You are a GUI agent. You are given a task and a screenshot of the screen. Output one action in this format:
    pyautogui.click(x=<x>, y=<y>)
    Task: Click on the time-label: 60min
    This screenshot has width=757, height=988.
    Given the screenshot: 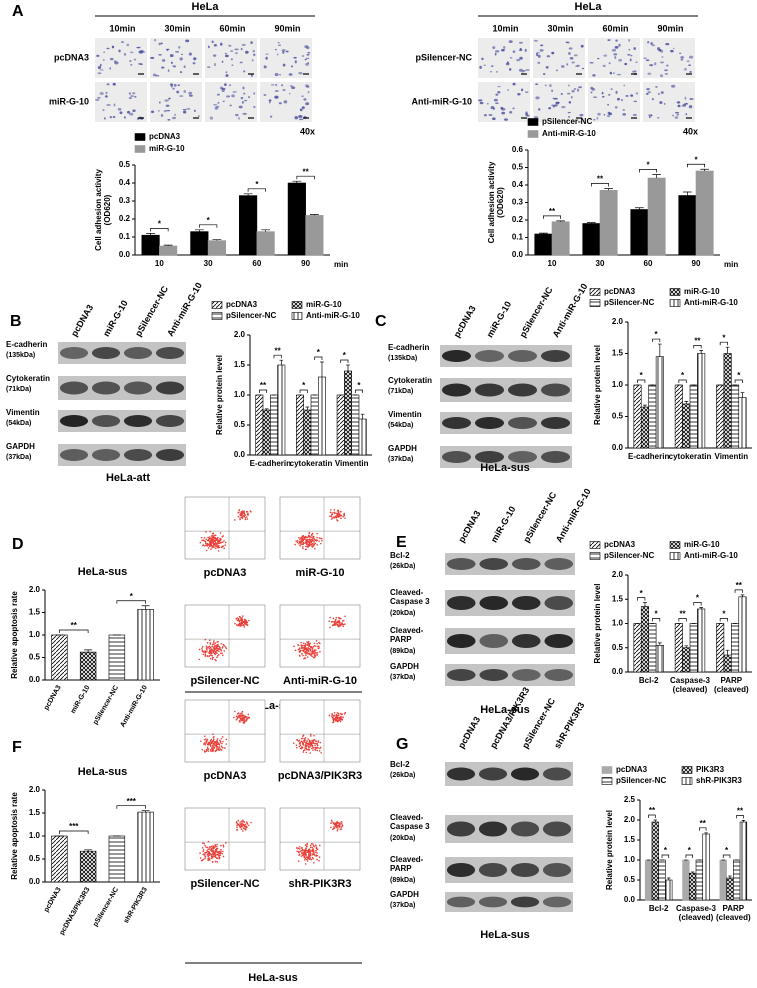 What is the action you would take?
    pyautogui.click(x=615, y=28)
    